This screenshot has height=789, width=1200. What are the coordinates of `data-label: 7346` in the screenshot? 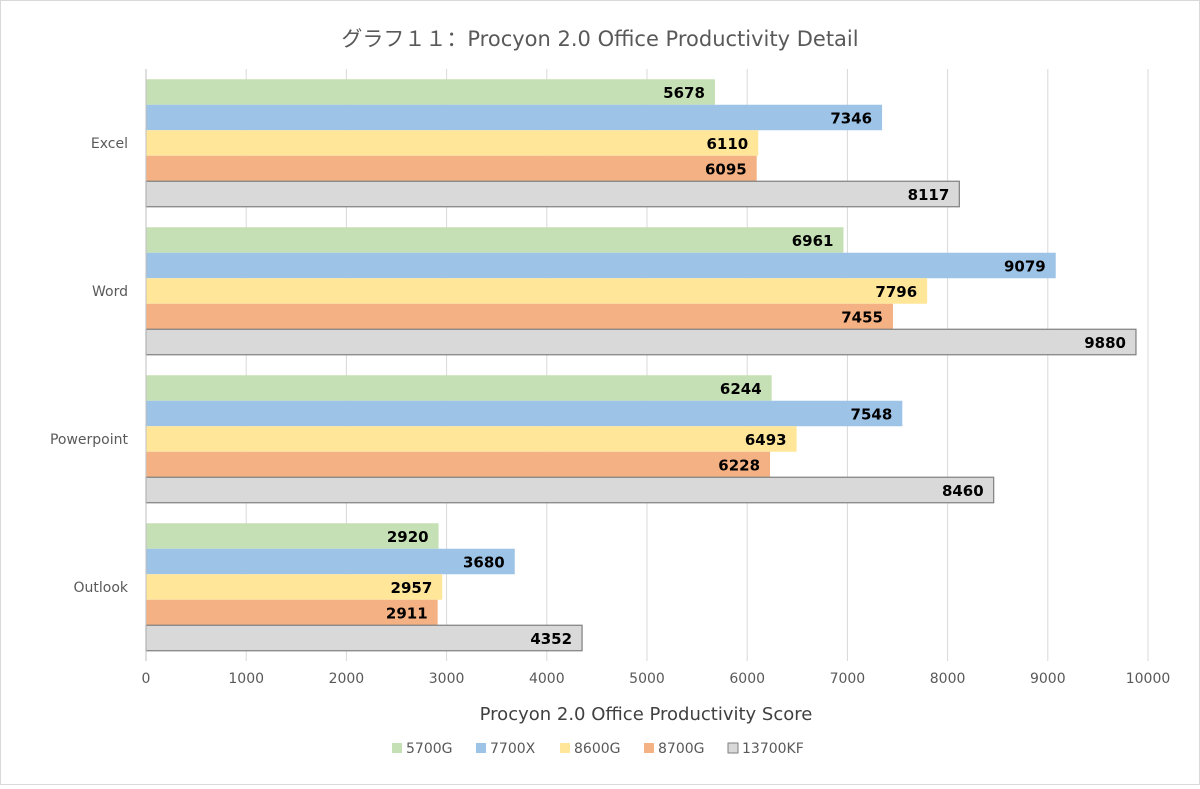 It's located at (851, 119).